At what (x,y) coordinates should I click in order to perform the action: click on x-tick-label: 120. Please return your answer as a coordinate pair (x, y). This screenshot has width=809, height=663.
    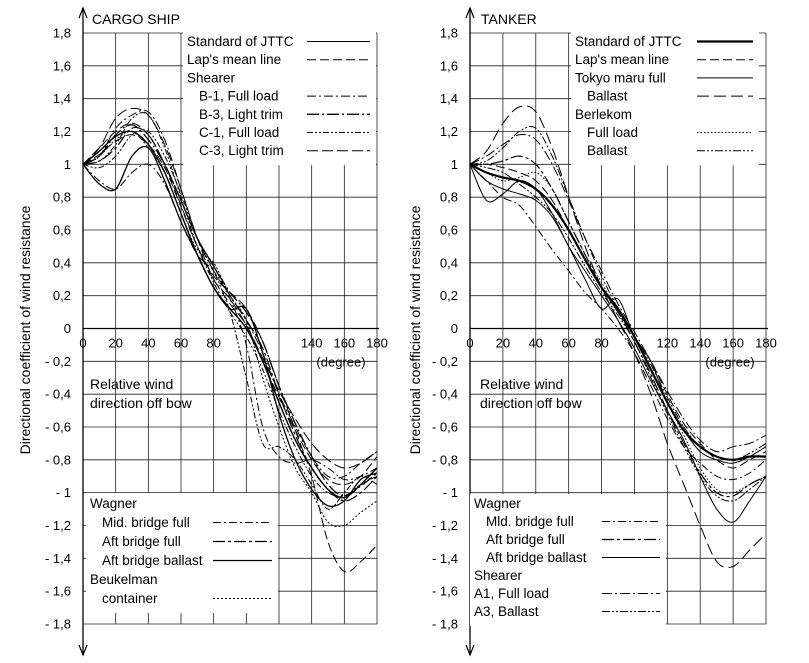
    Looking at the image, I should click on (667, 343).